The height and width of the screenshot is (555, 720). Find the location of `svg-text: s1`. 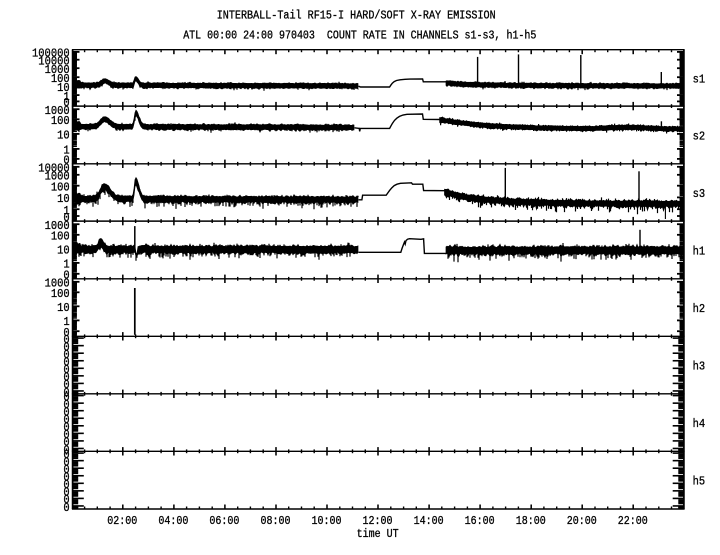

svg-text: s1 is located at coordinates (699, 80).